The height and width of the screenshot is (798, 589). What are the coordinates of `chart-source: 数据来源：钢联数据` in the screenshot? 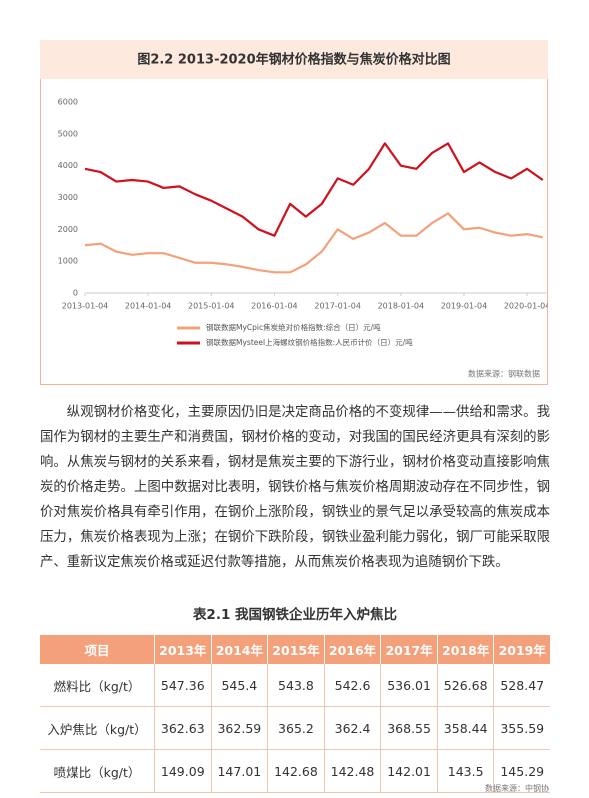 It's located at (504, 374).